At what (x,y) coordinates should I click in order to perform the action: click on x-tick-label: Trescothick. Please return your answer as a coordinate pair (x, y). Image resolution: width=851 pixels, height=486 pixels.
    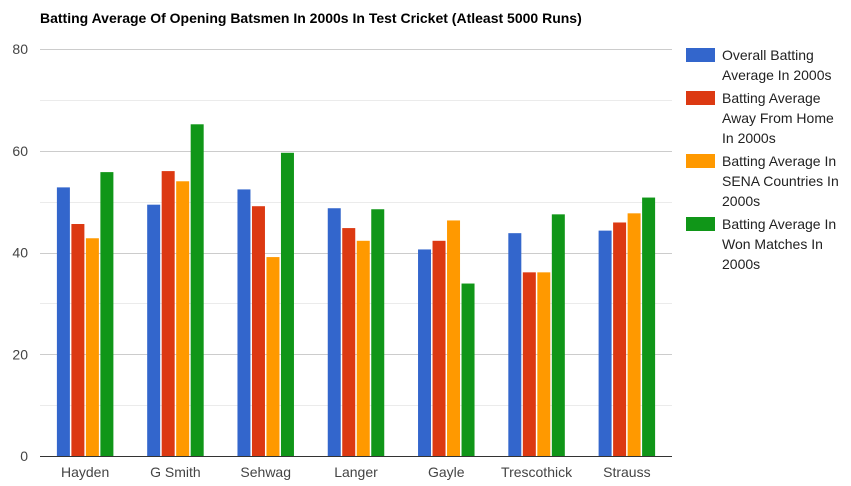
    Looking at the image, I should click on (537, 472).